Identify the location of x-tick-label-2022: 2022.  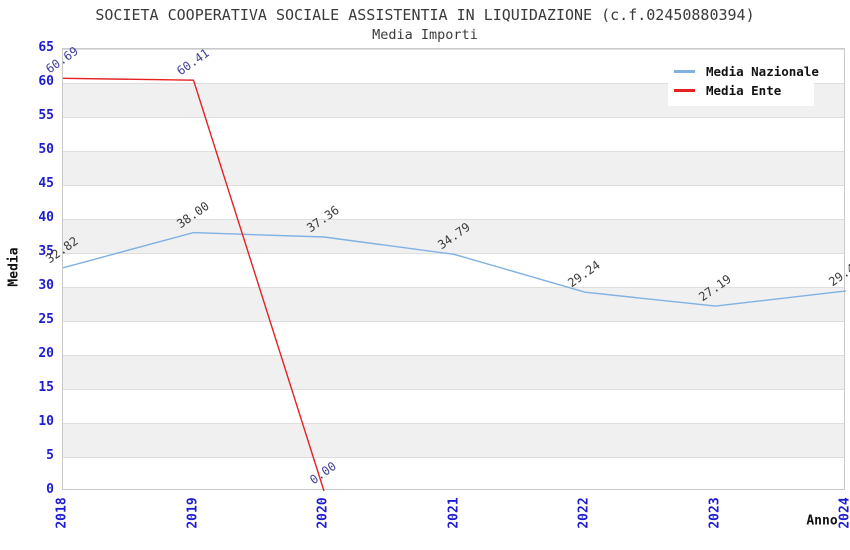
(584, 513).